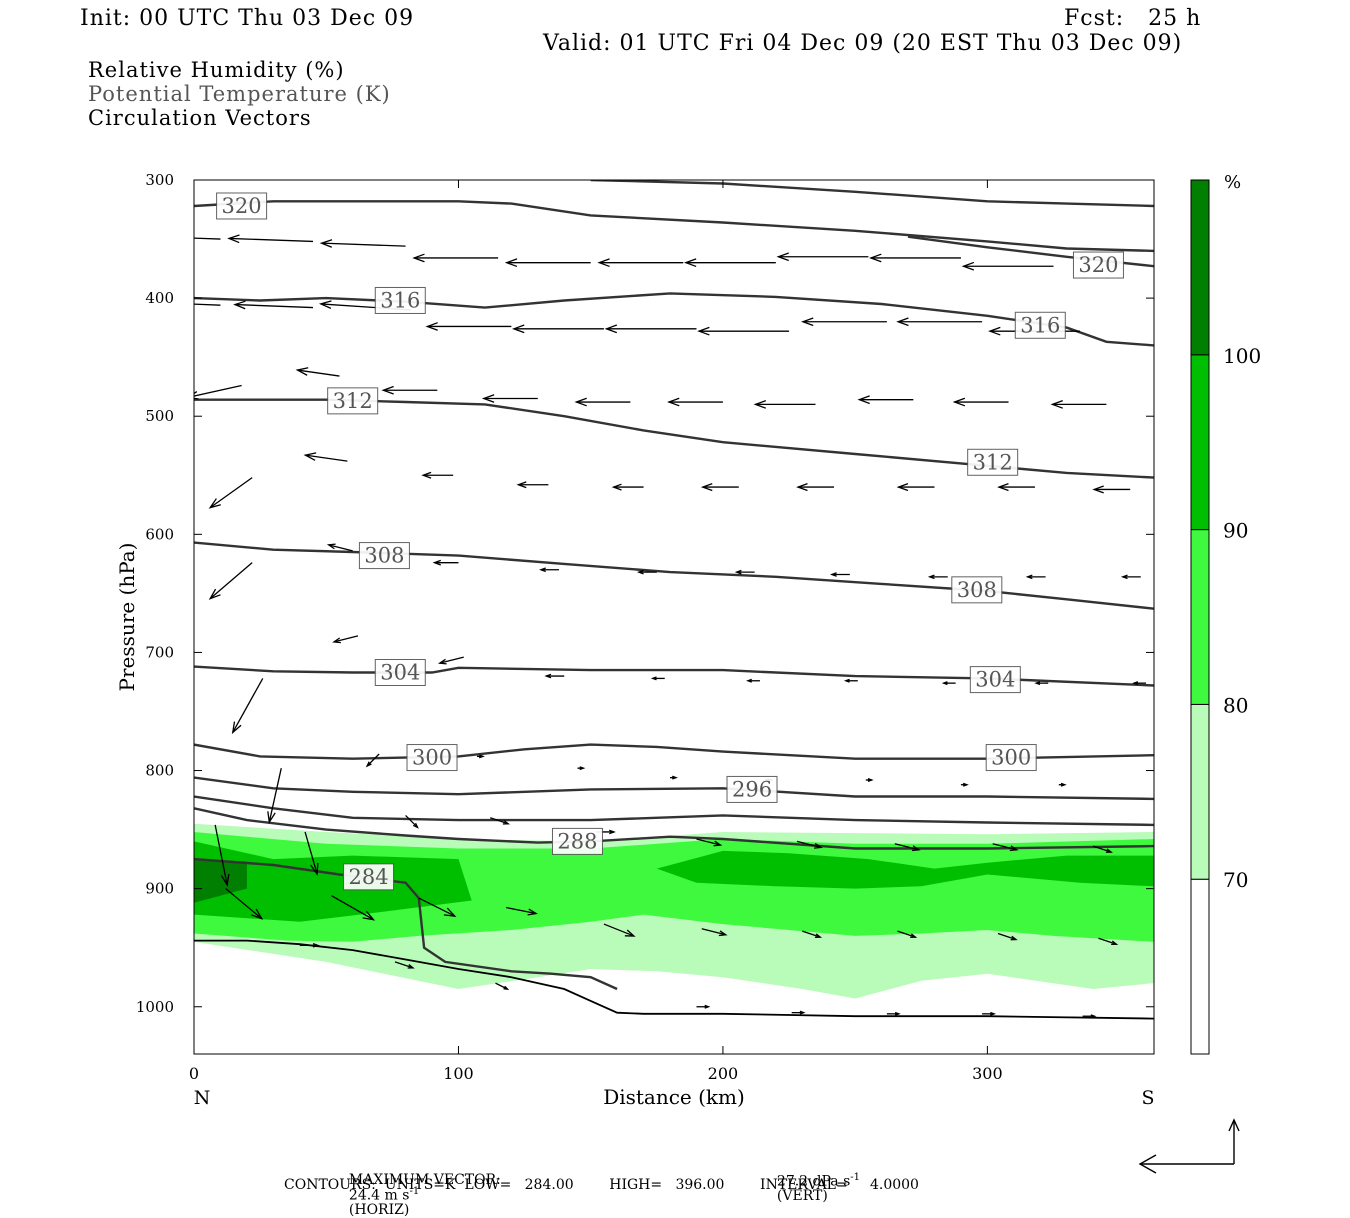  I want to click on vertical-unit-exponent: -1, so click(855, 1177).